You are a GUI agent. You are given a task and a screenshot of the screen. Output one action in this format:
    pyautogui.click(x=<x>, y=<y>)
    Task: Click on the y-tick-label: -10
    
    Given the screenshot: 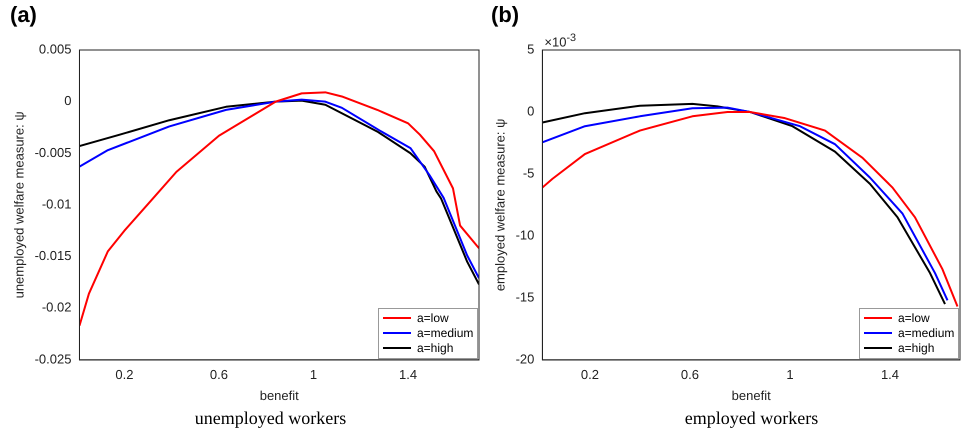 What is the action you would take?
    pyautogui.click(x=525, y=234)
    